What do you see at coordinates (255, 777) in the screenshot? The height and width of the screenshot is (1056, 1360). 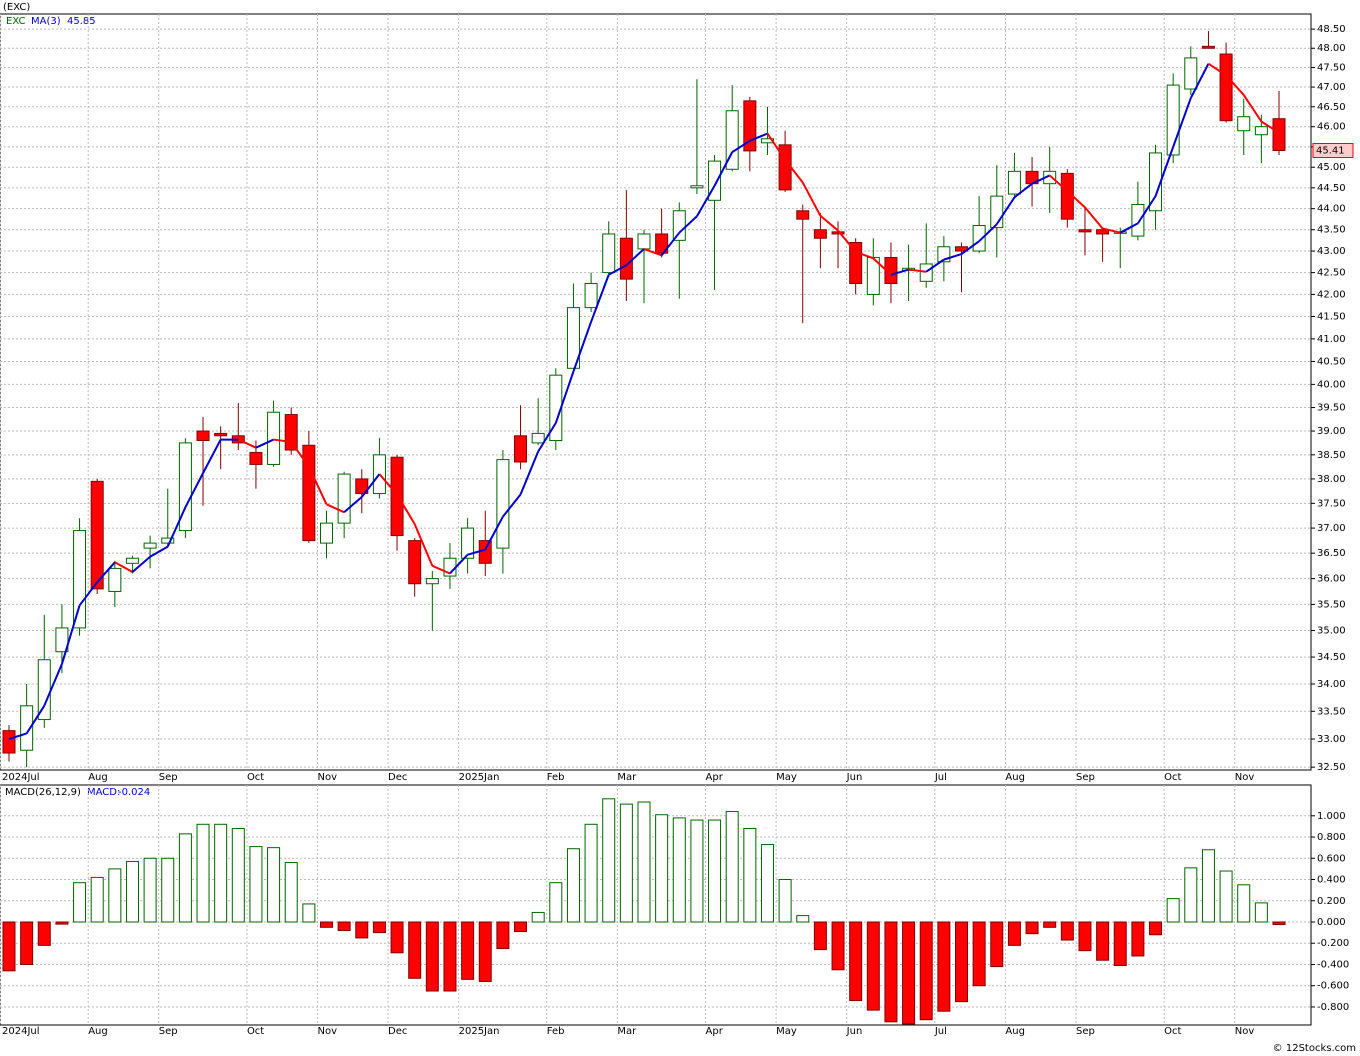 I see `x-tick-label: Oct` at bounding box center [255, 777].